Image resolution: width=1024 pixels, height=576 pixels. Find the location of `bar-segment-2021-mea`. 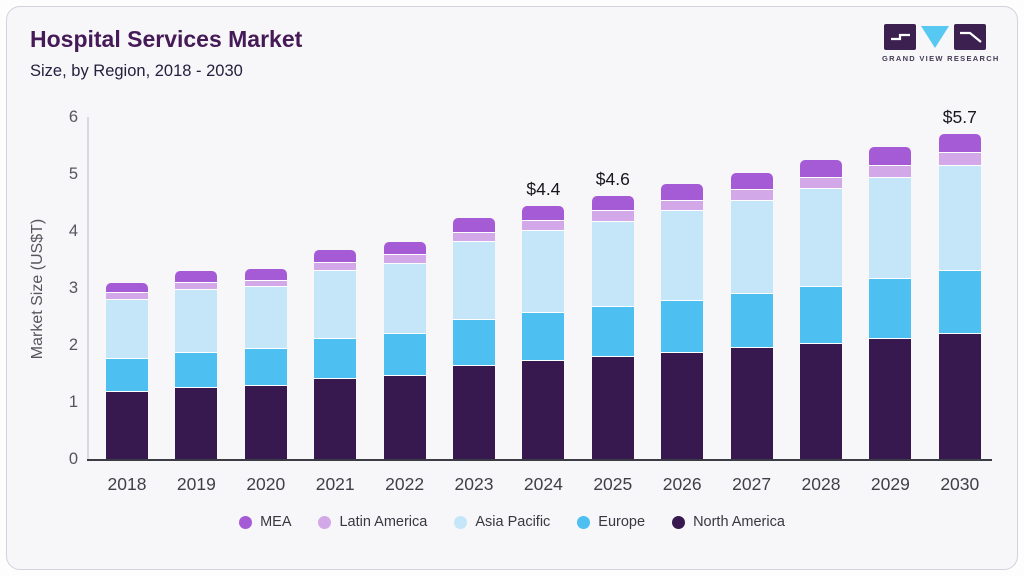

bar-segment-2021-mea is located at coordinates (335, 256).